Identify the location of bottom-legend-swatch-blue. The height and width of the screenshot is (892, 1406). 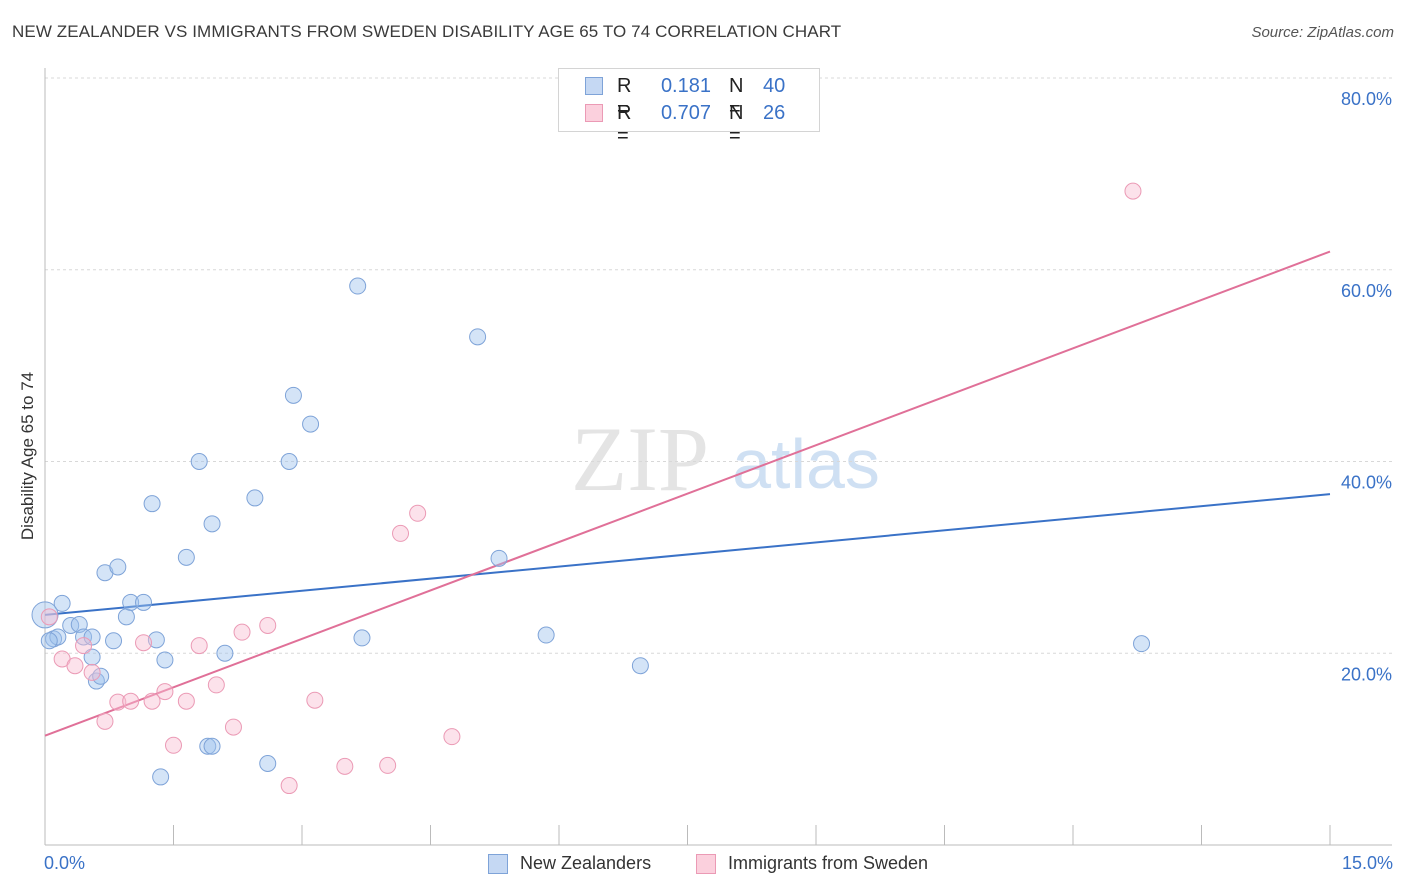
(498, 864).